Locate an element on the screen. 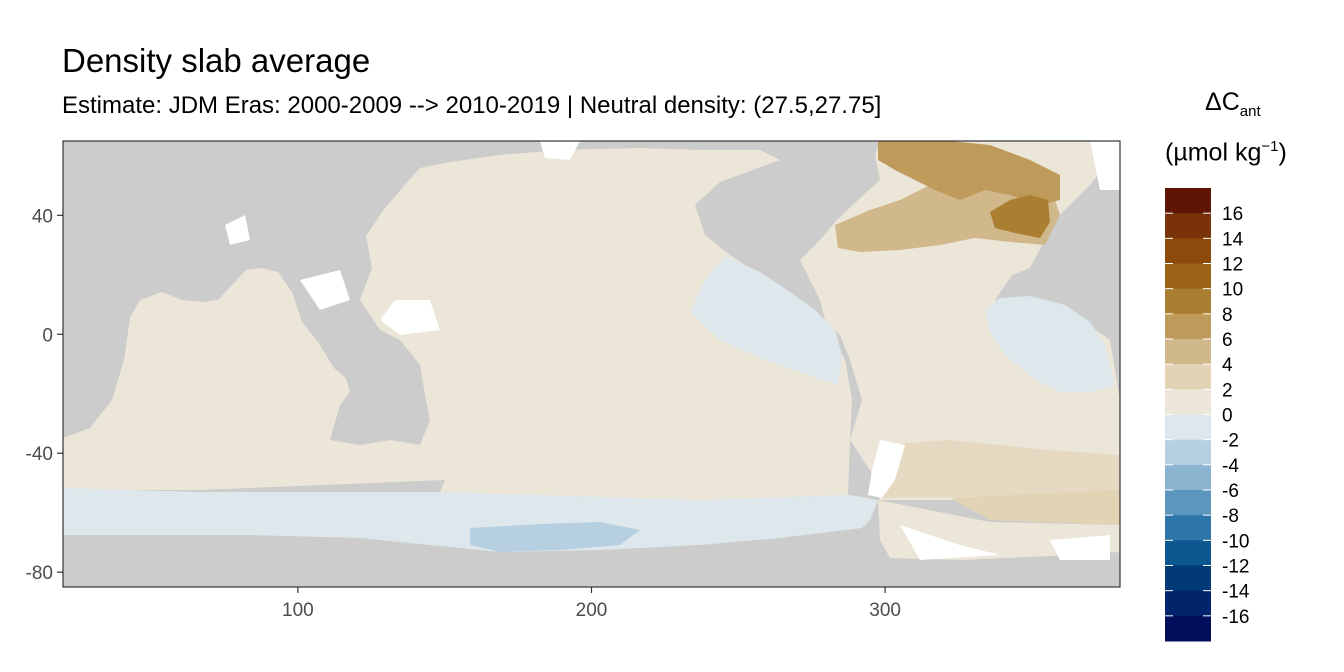  x-tick-label: 300 is located at coordinates (885, 610).